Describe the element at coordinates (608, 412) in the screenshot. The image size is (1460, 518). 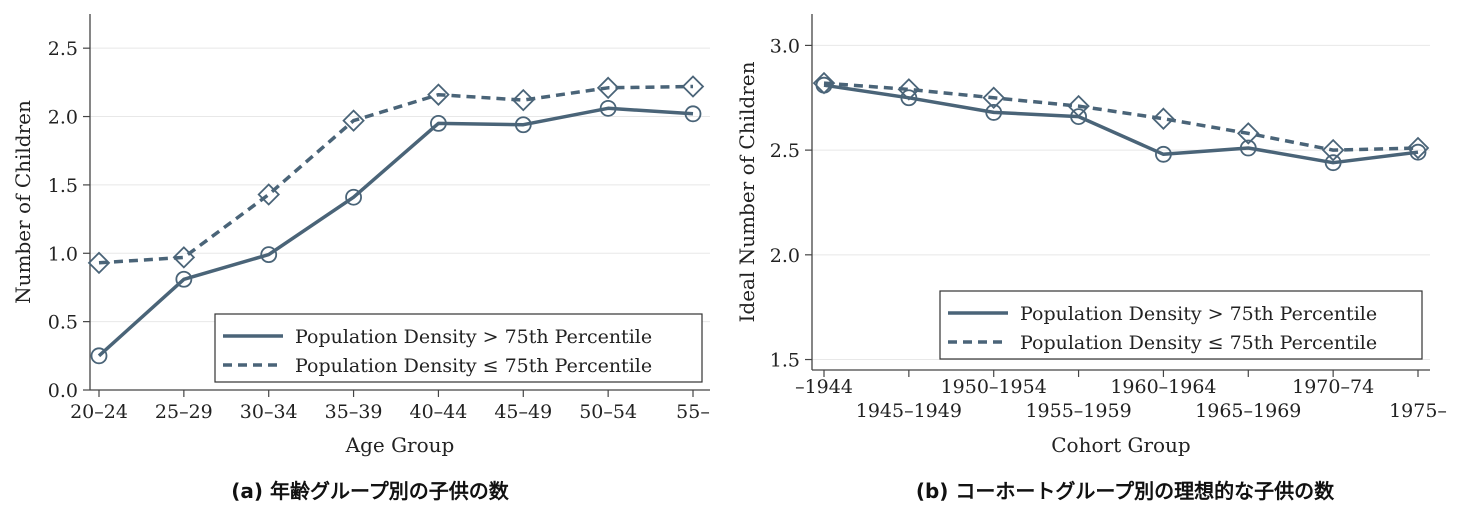
I see `x-tick-label: 50–54` at that location.